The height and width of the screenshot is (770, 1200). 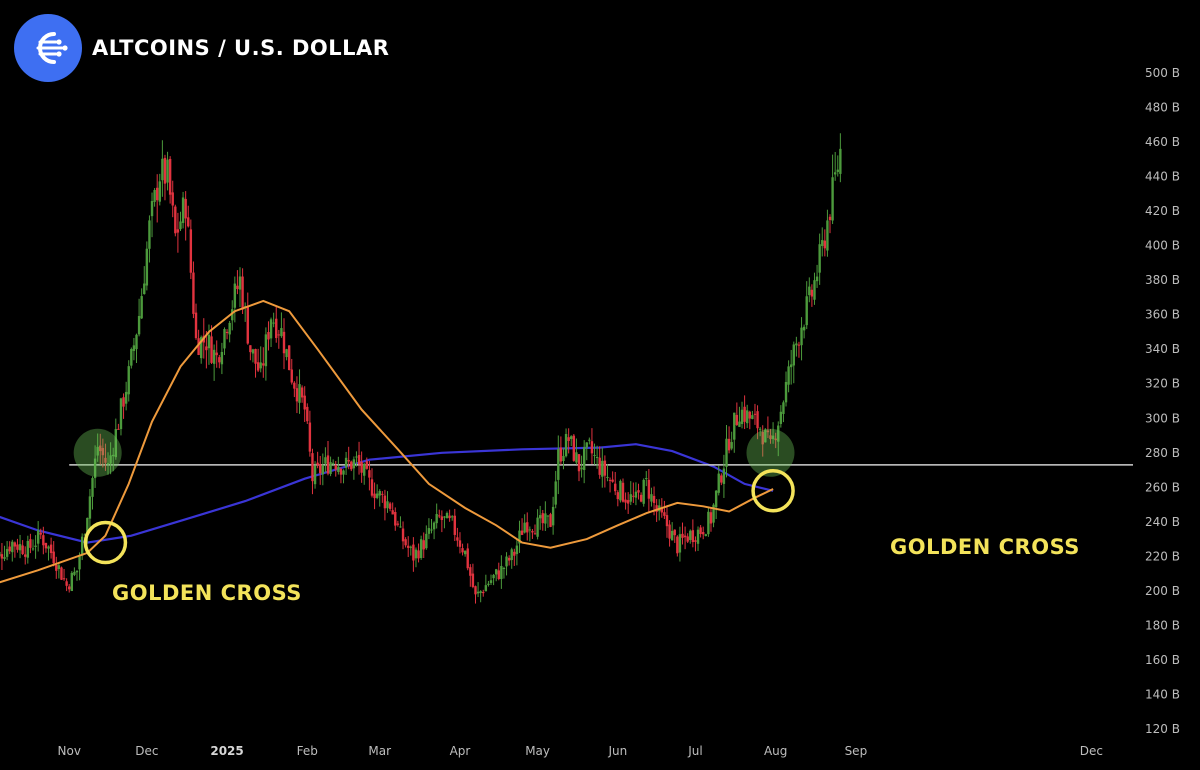 What do you see at coordinates (1162, 694) in the screenshot?
I see `y-tick-label: 140 B` at bounding box center [1162, 694].